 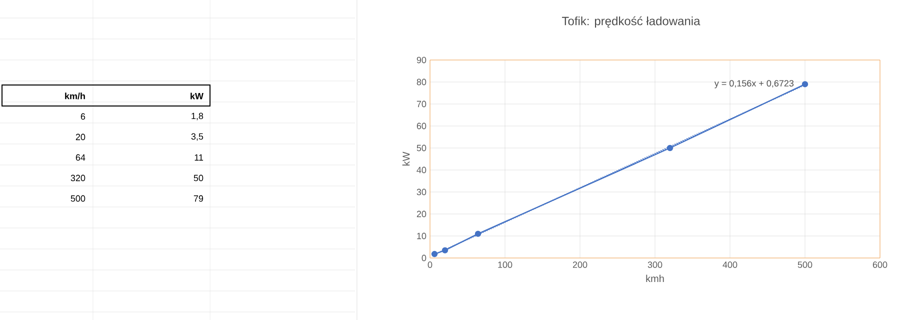 I want to click on text: 11, so click(x=199, y=157).